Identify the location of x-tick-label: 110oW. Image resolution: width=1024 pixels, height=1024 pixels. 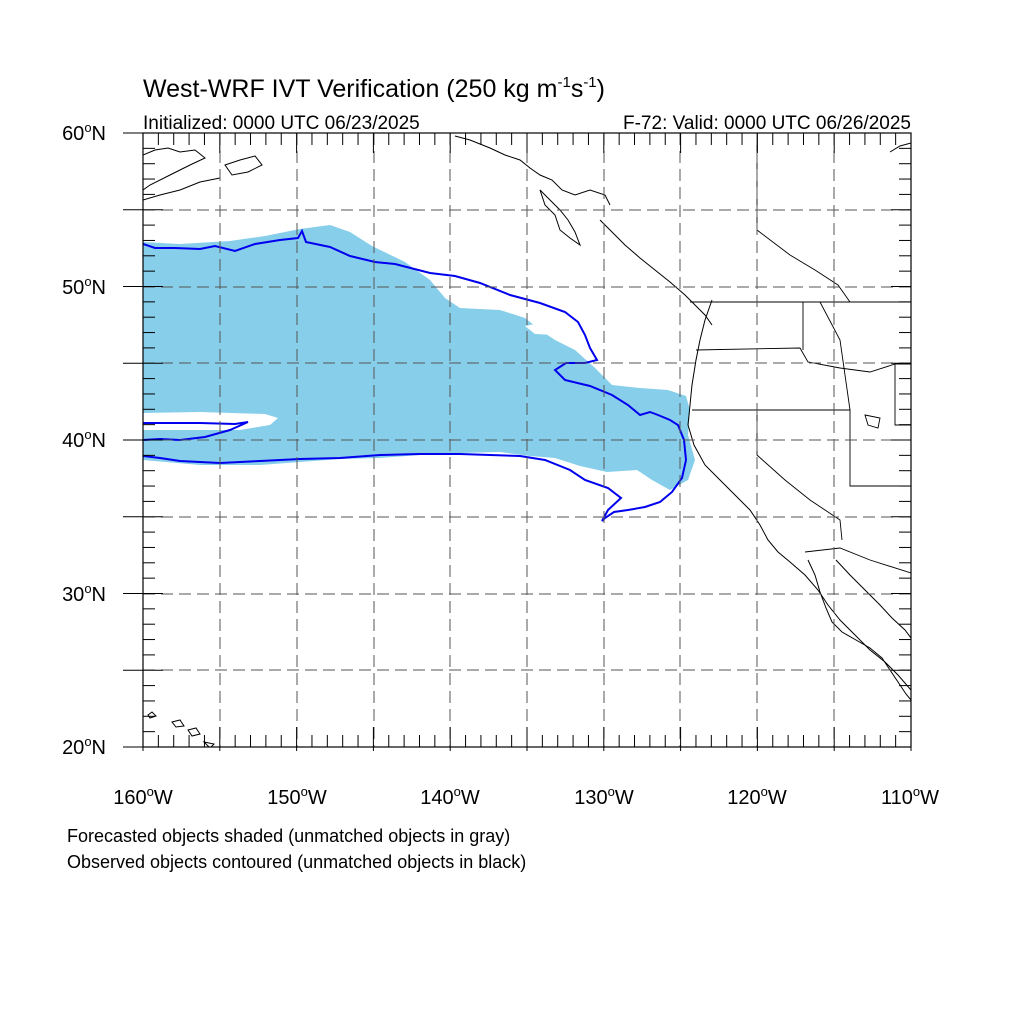
(910, 796).